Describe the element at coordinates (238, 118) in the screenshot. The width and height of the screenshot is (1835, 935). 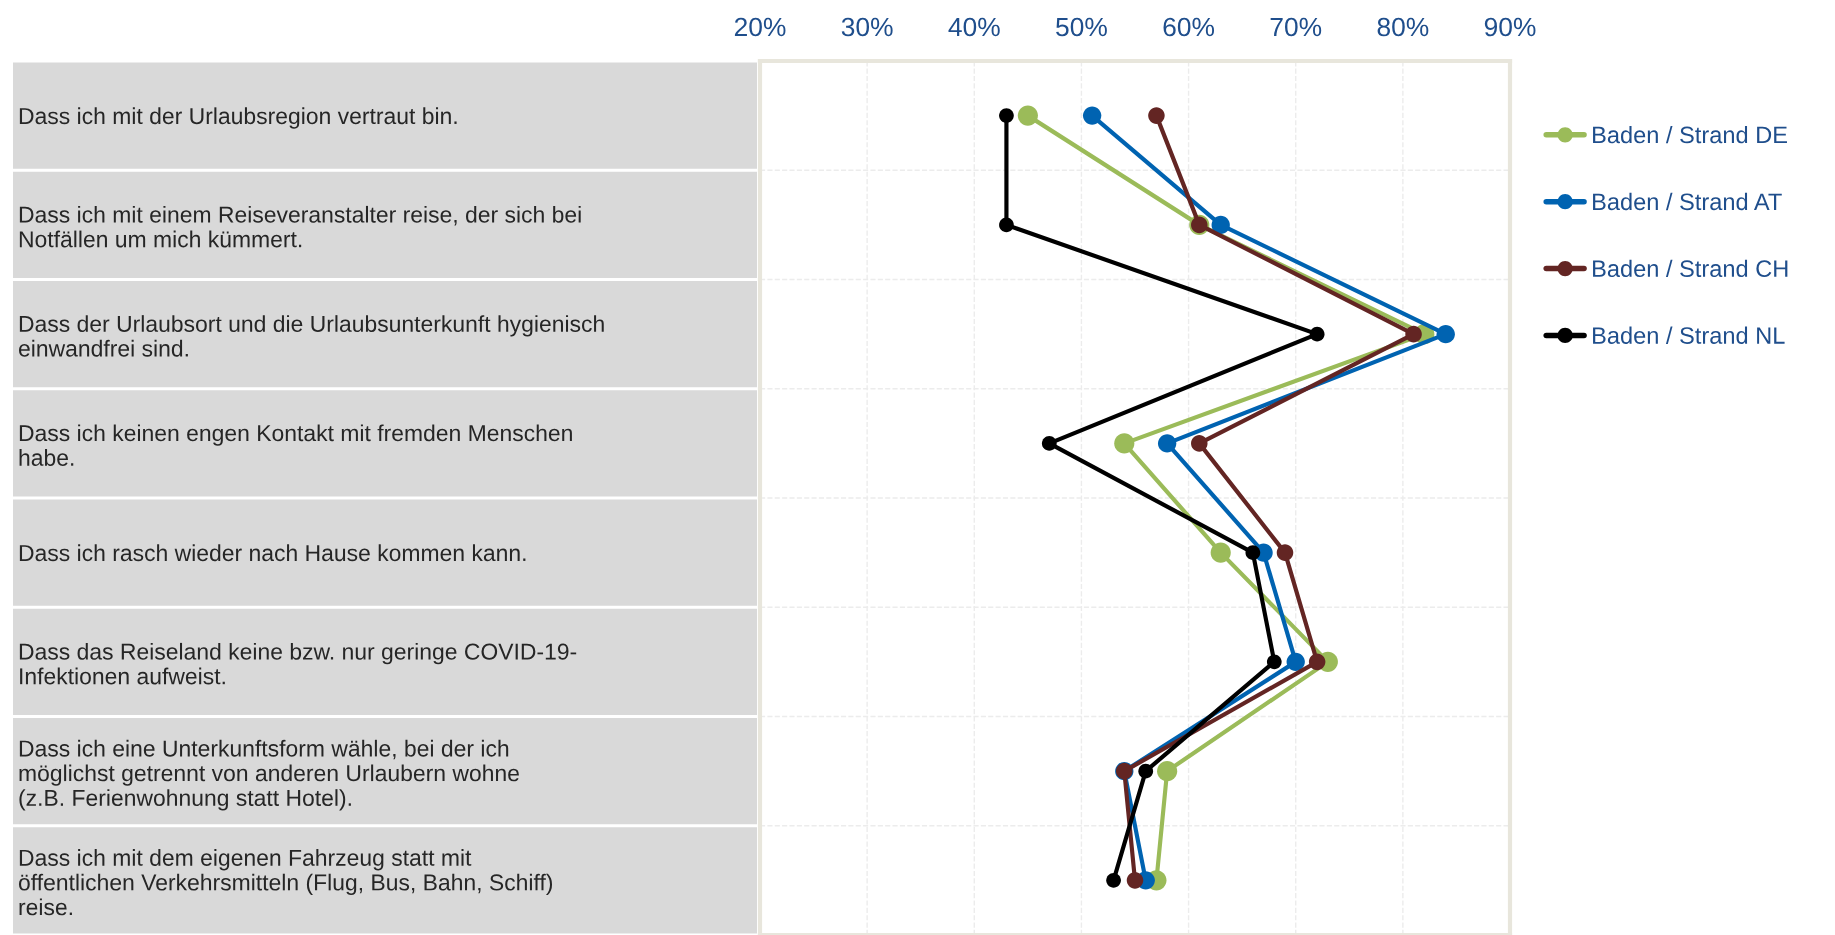
I see `y-tick-label: Dass ich mit der Urlaubsregion vertraut bin.` at that location.